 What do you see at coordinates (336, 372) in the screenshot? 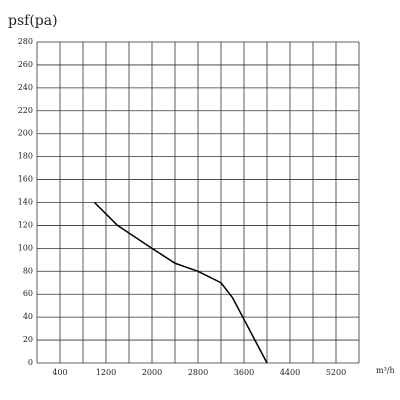
I see `x-tick-label: 5200` at bounding box center [336, 372].